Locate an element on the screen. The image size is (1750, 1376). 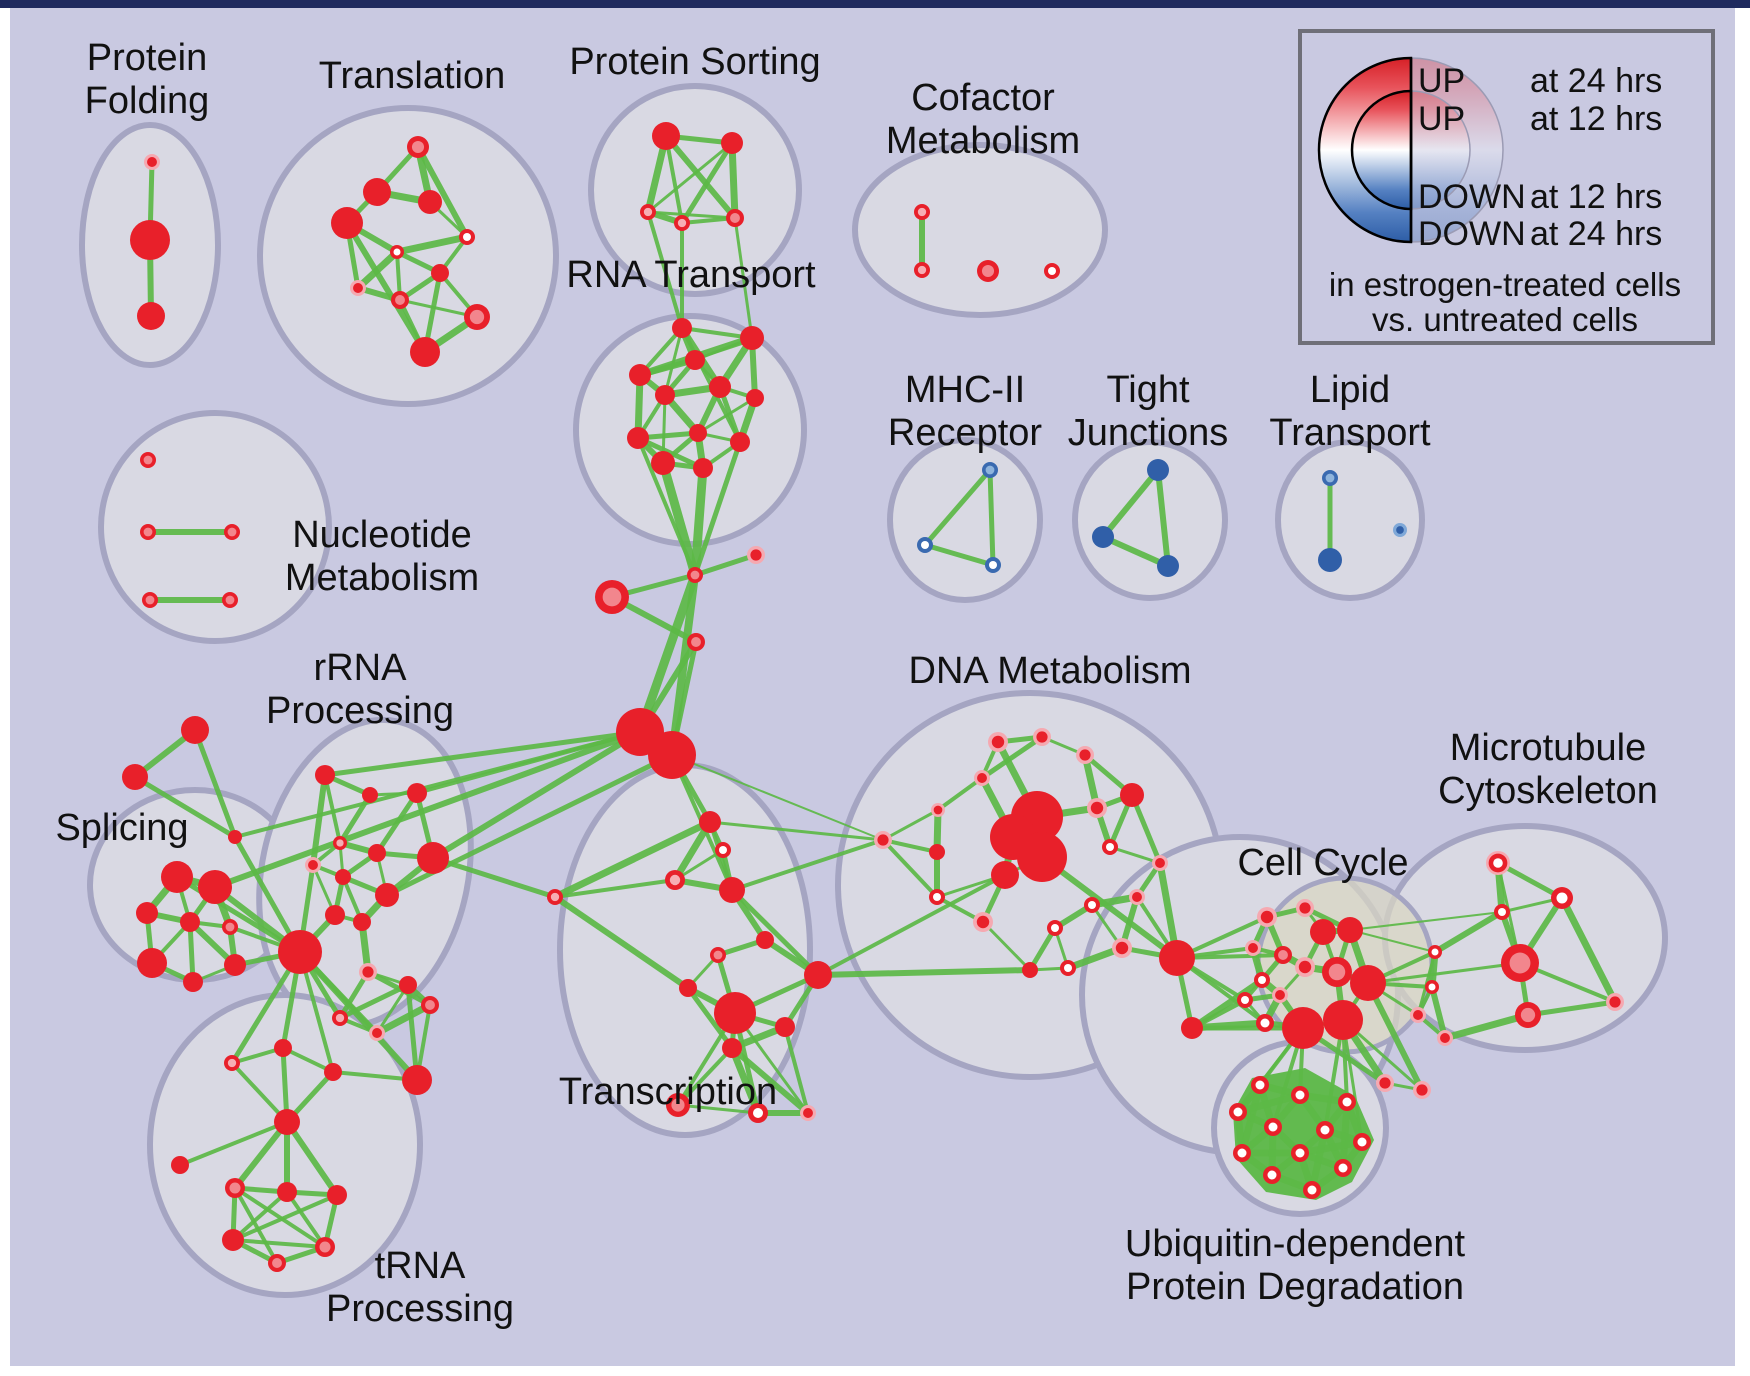
label-nucleotide: Nucleotide is located at coordinates (382, 535).